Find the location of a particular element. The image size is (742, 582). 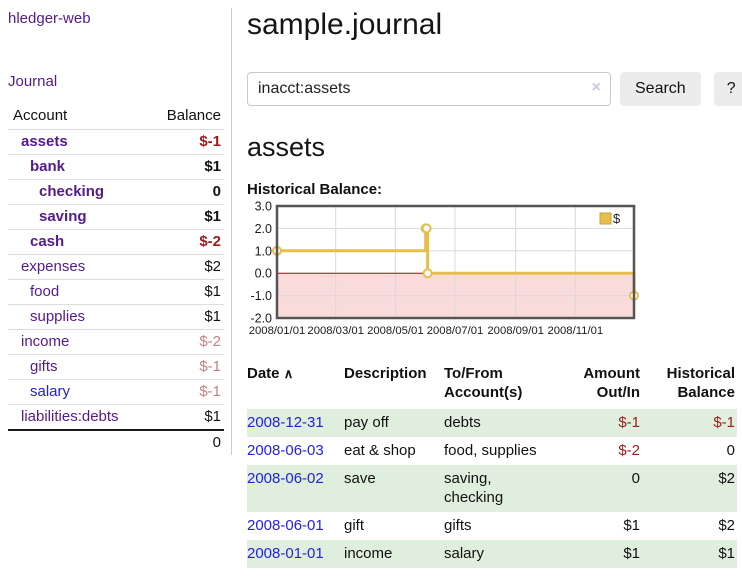

register-description-cell: pay off is located at coordinates (394, 423).